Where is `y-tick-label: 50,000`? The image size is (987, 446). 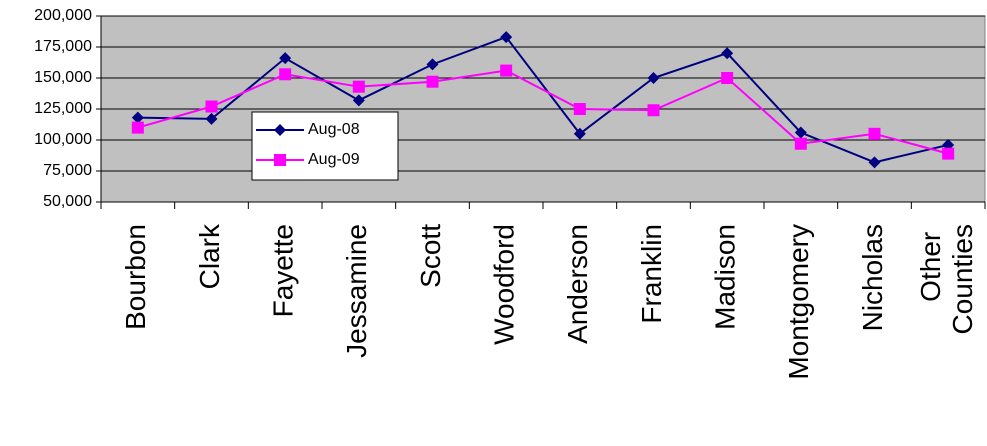
y-tick-label: 50,000 is located at coordinates (67, 201).